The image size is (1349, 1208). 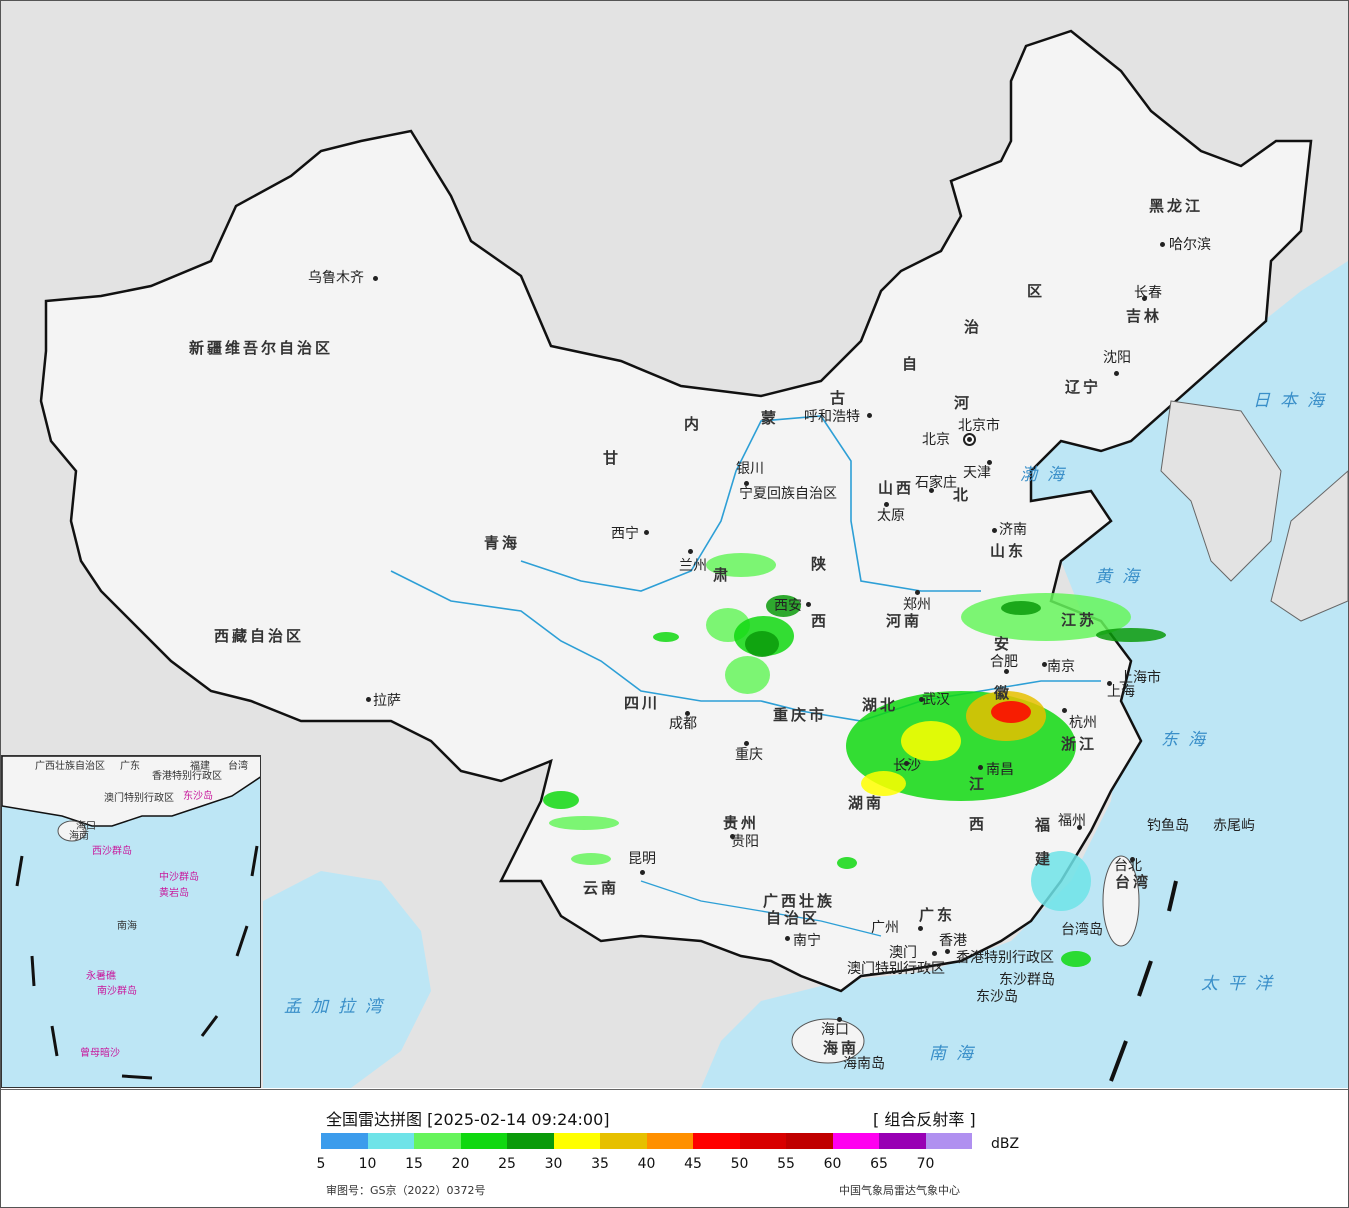 What do you see at coordinates (1082, 930) in the screenshot?
I see `place-label: 台湾岛` at bounding box center [1082, 930].